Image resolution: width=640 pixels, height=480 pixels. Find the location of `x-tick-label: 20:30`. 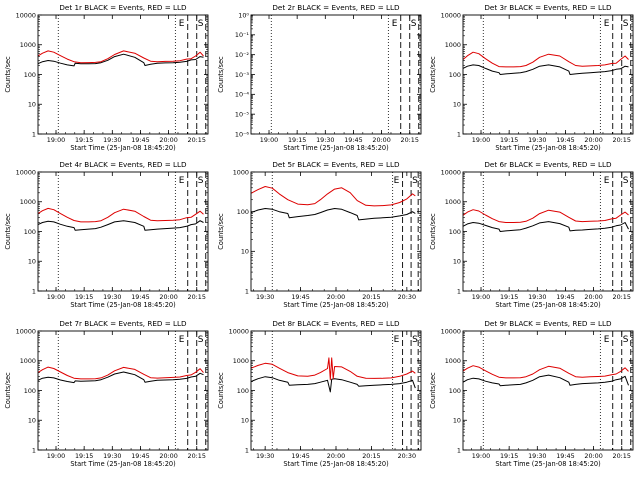

x-tick-label: 20:30 is located at coordinates (407, 297).